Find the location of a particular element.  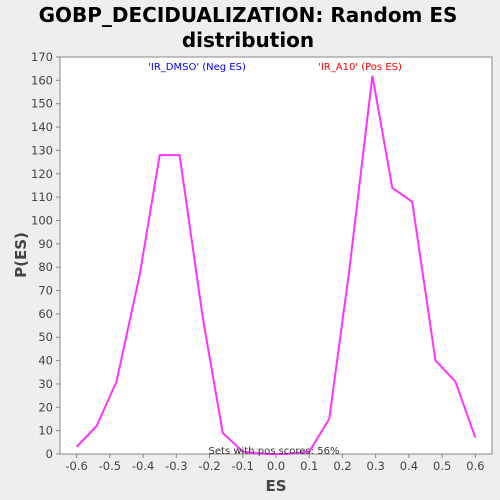

y-tick-label: 160 is located at coordinates (42, 80).